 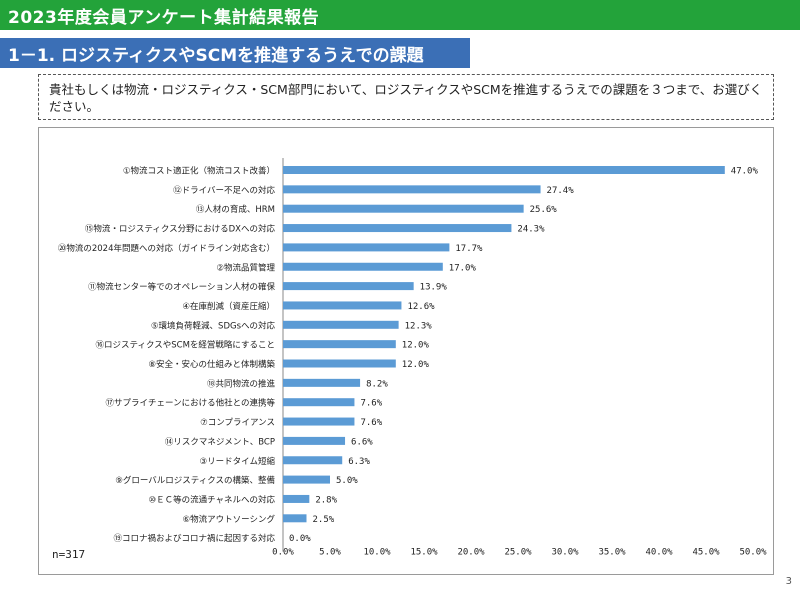 I want to click on data-label: 6.6%, so click(x=362, y=442).